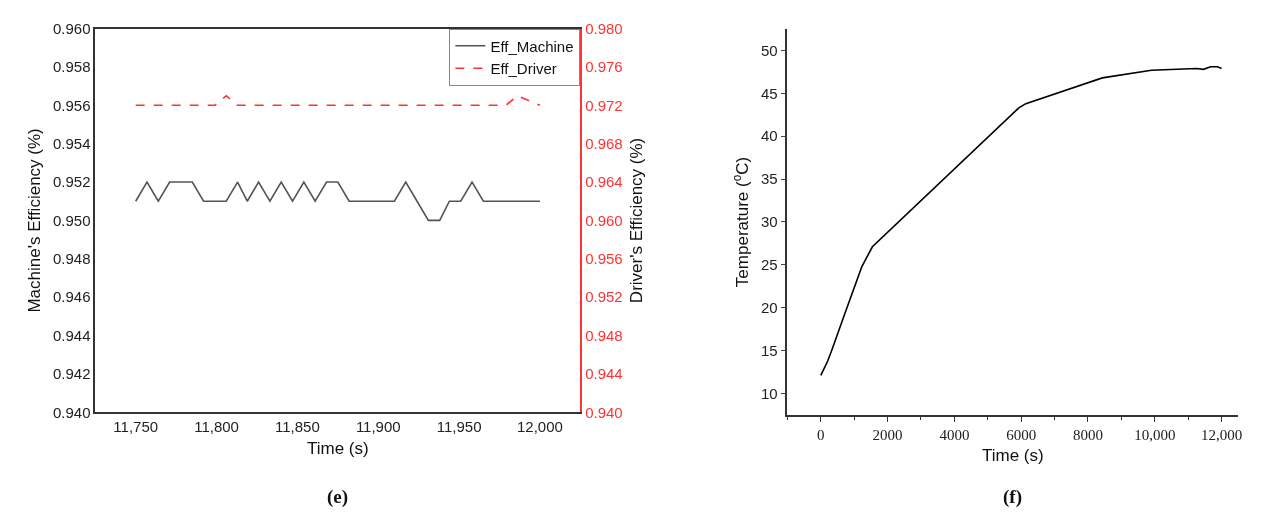  Describe the element at coordinates (769, 222) in the screenshot. I see `y-tick-label: 30` at that location.